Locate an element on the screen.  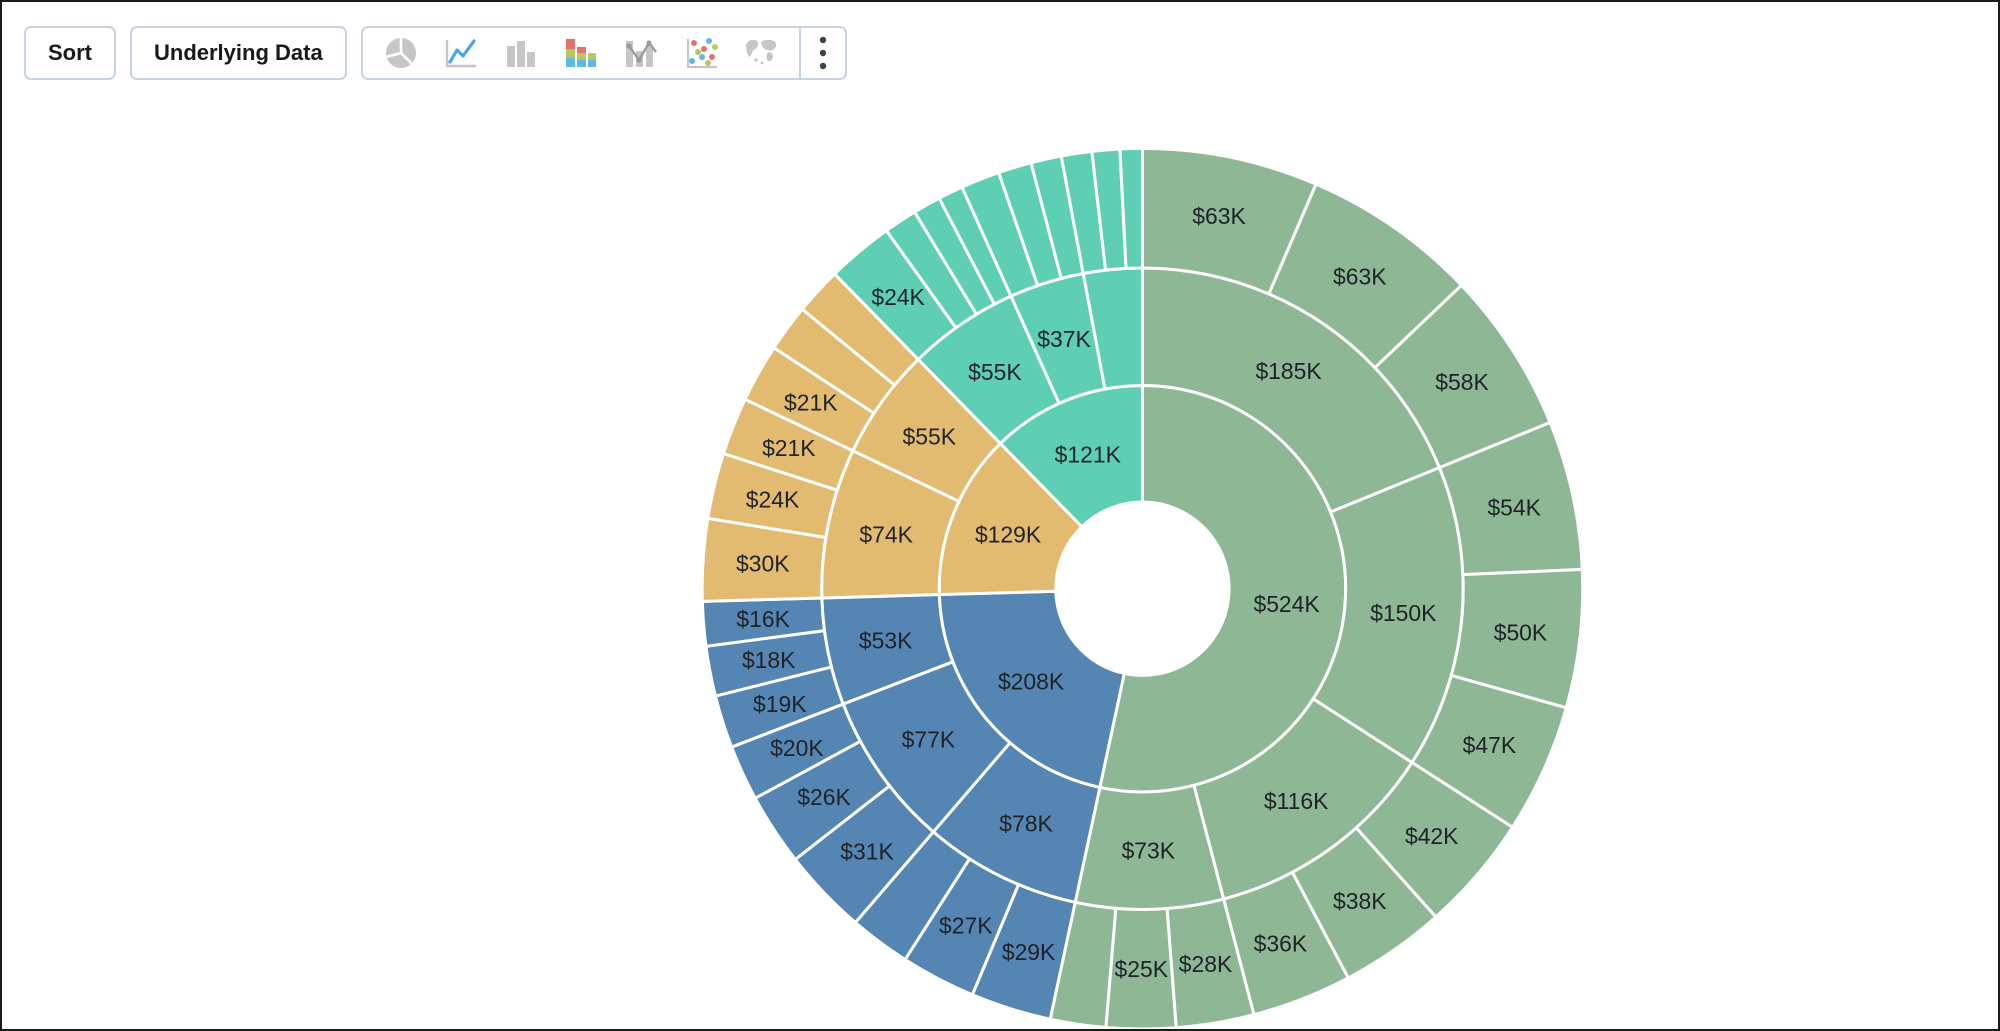
kebab-menu-icon is located at coordinates (822, 53).